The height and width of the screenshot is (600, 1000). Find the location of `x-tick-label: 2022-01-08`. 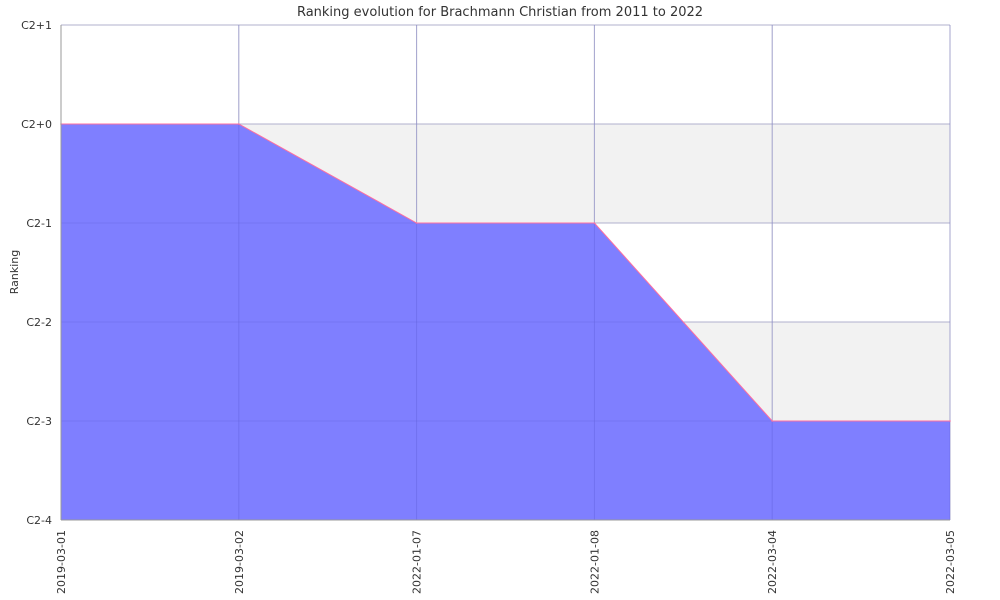

x-tick-label: 2022-01-08 is located at coordinates (594, 562).